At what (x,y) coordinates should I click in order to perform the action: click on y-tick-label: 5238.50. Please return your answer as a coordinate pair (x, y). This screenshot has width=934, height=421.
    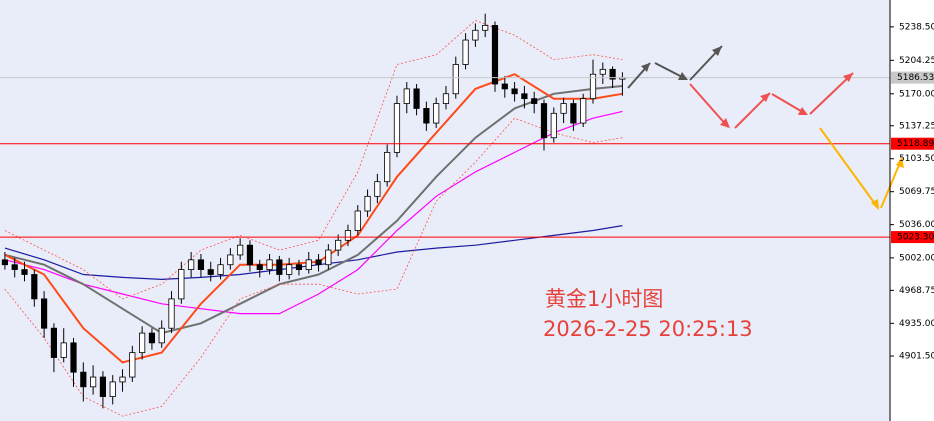
    Looking at the image, I should click on (916, 27).